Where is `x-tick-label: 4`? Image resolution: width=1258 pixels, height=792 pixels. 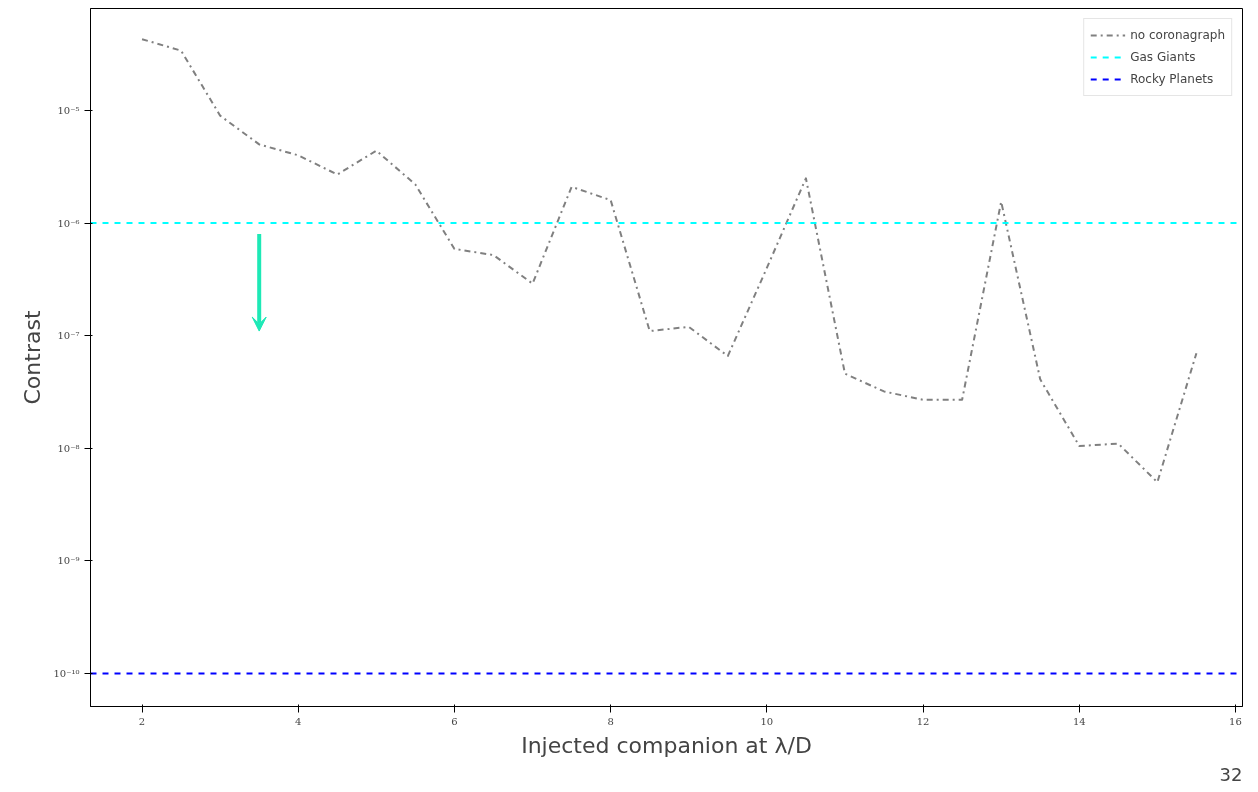
x-tick-label: 4 is located at coordinates (298, 721).